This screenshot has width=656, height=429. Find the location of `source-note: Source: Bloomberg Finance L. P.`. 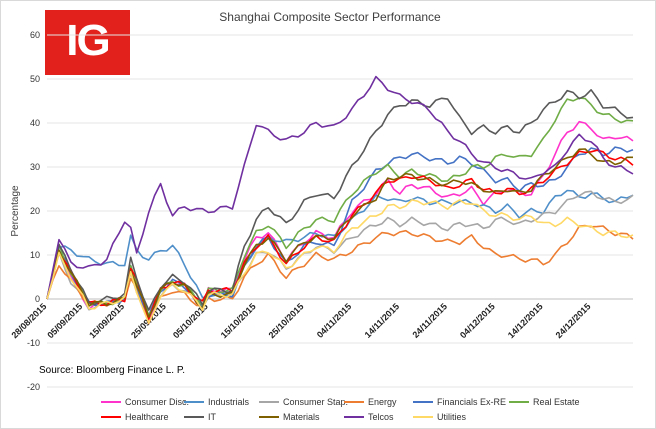

source-note: Source: Bloomberg Finance L. P. is located at coordinates (112, 370).